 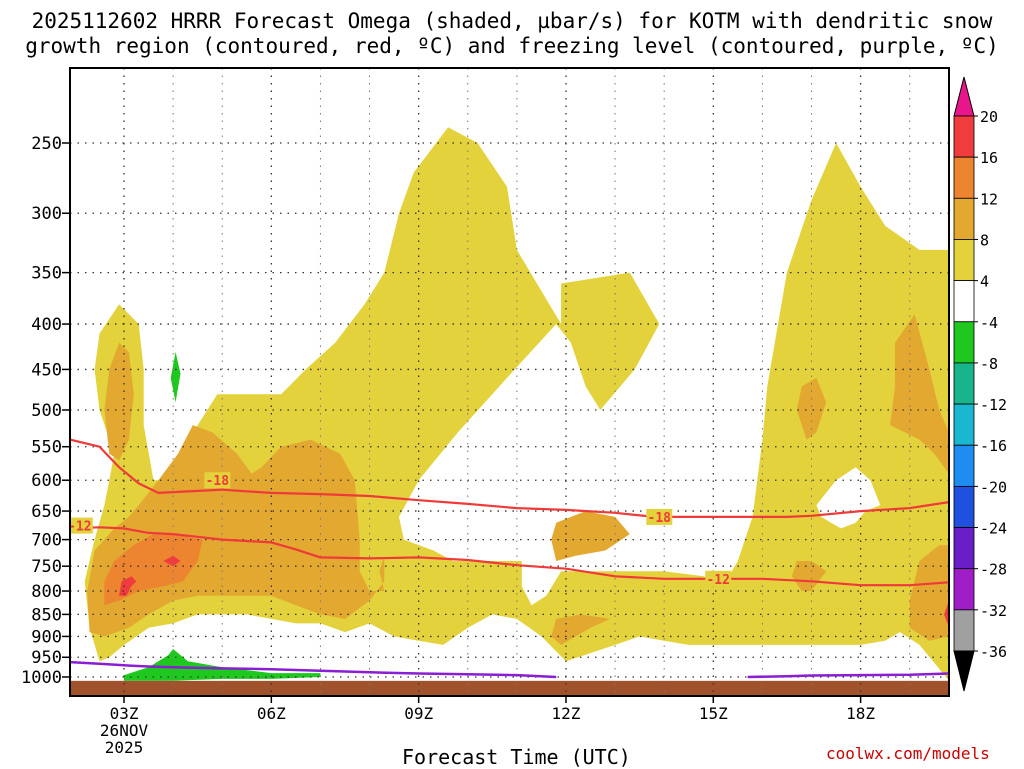 I want to click on y-tick-label: 500, so click(x=46, y=411).